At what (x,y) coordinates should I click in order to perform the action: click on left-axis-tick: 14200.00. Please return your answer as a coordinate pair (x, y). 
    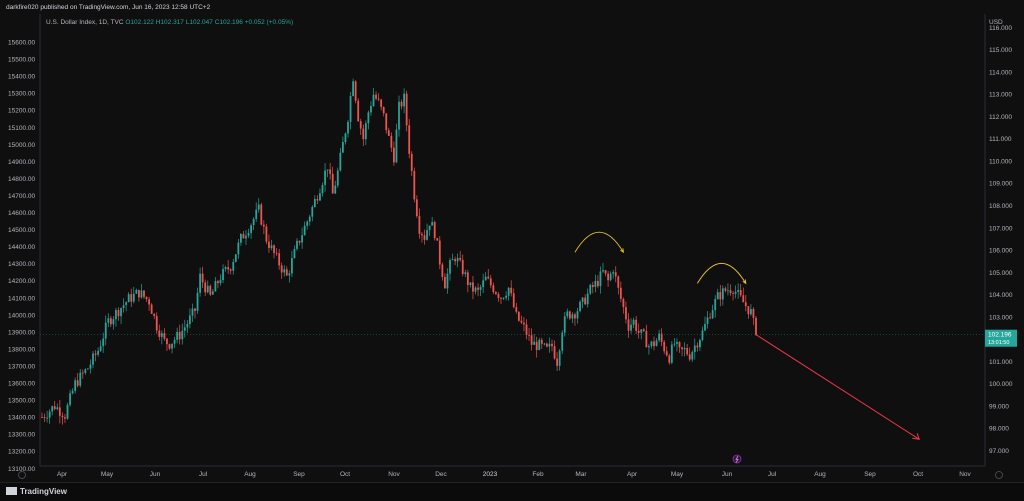
    Looking at the image, I should click on (21, 281).